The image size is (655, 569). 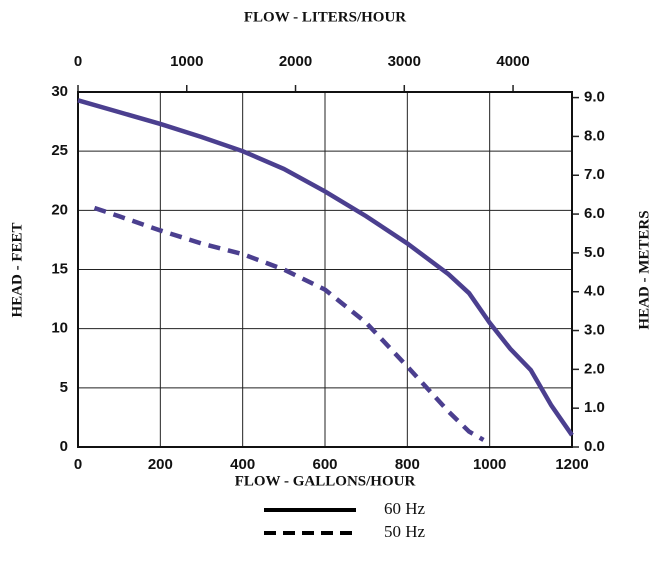 What do you see at coordinates (512, 61) in the screenshot?
I see `x2-tick-label: 4000` at bounding box center [512, 61].